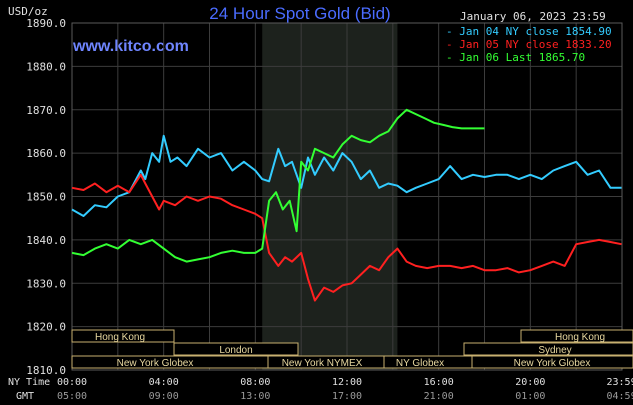 The image size is (633, 405). What do you see at coordinates (322, 363) in the screenshot?
I see `band-ny-nymex-label: New York NYMEX` at bounding box center [322, 363].